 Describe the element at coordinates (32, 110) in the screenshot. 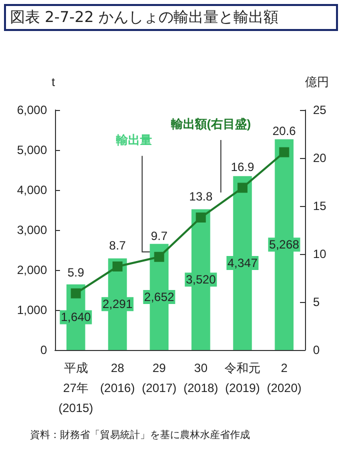

I see `y-tick-label: 6,000` at that location.